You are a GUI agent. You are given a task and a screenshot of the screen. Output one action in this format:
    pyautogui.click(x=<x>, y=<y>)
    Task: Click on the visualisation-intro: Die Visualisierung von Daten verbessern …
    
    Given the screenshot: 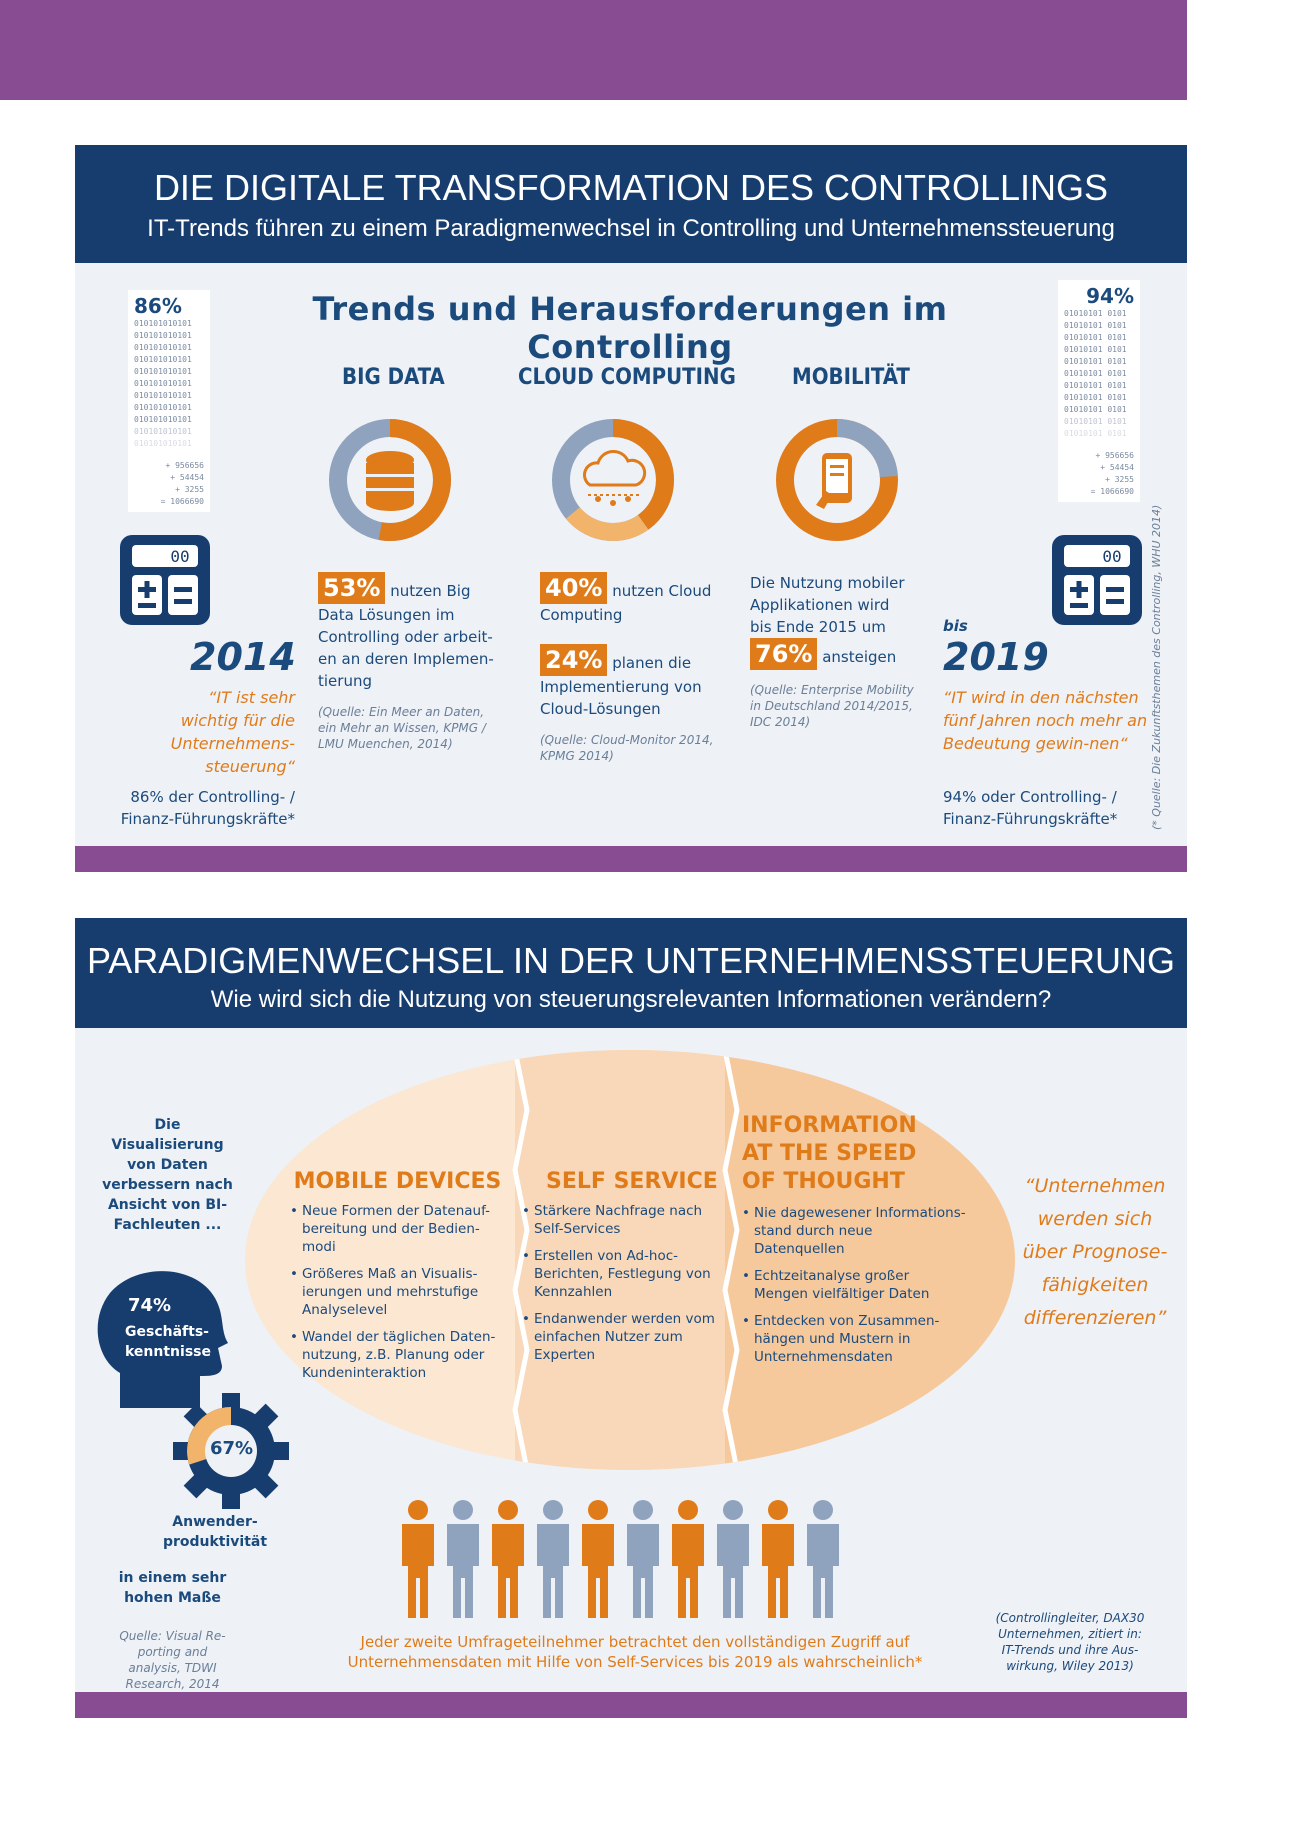 What is the action you would take?
    pyautogui.click(x=167, y=1175)
    